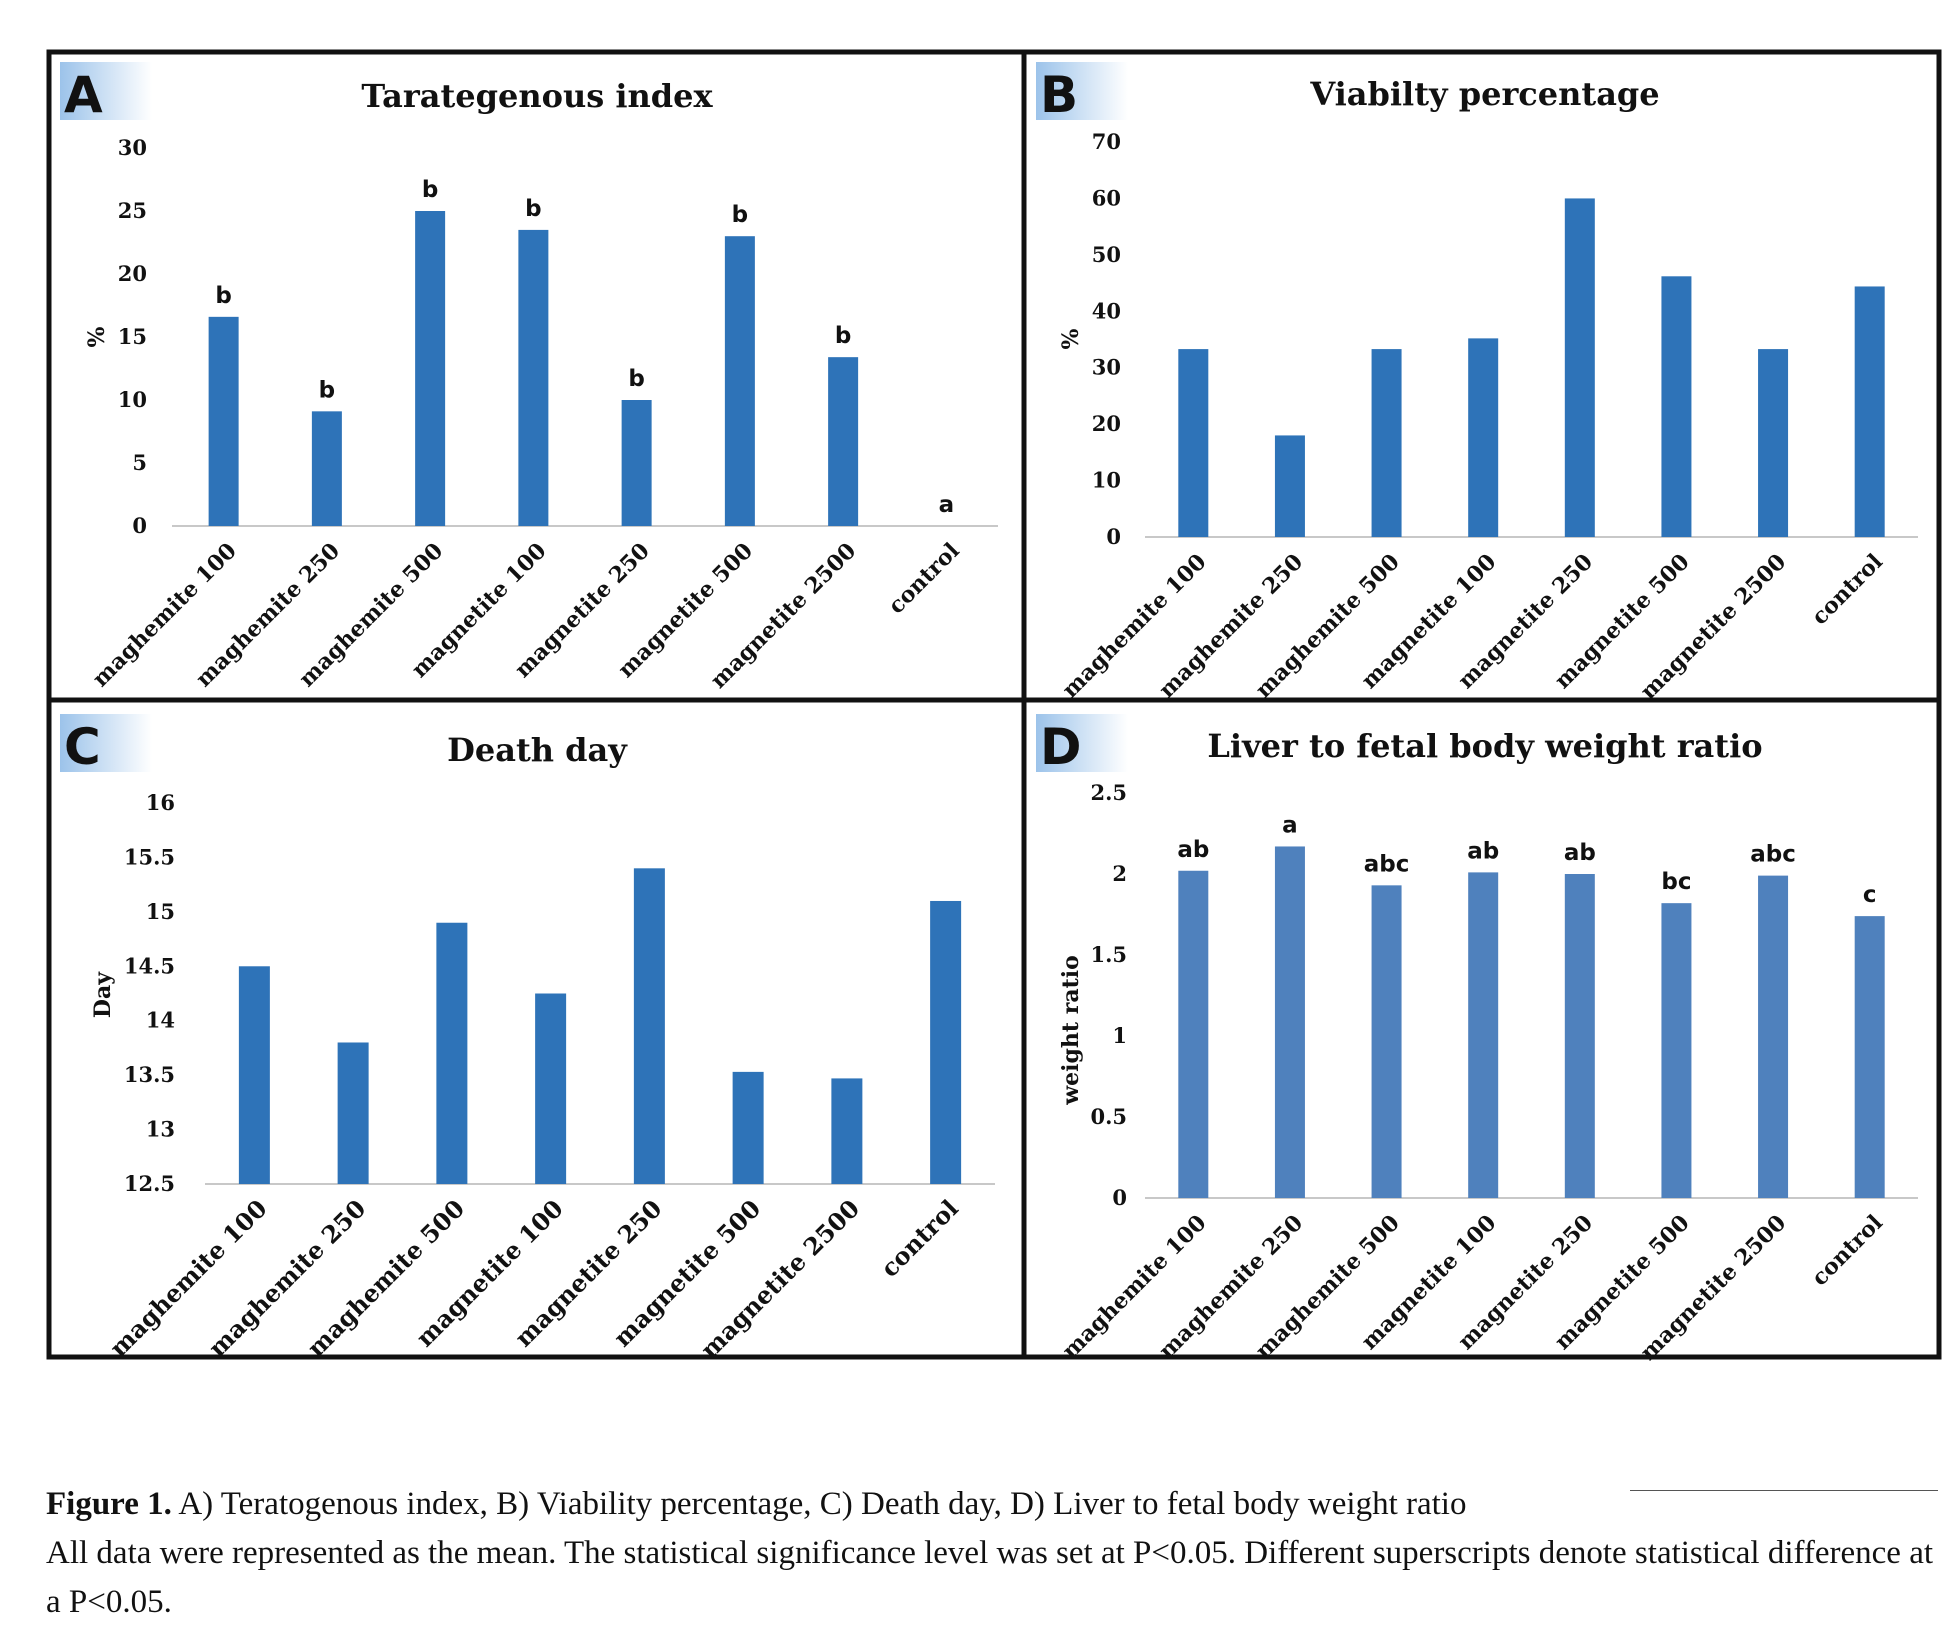 This screenshot has width=1952, height=1649. Describe the element at coordinates (1108, 1116) in the screenshot. I see `y-tick-label: 0.5` at that location.